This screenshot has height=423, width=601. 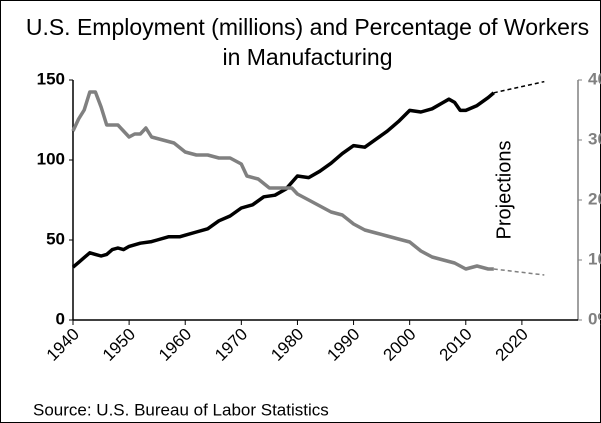 I want to click on y2-tick-label: 10%, so click(x=594, y=258).